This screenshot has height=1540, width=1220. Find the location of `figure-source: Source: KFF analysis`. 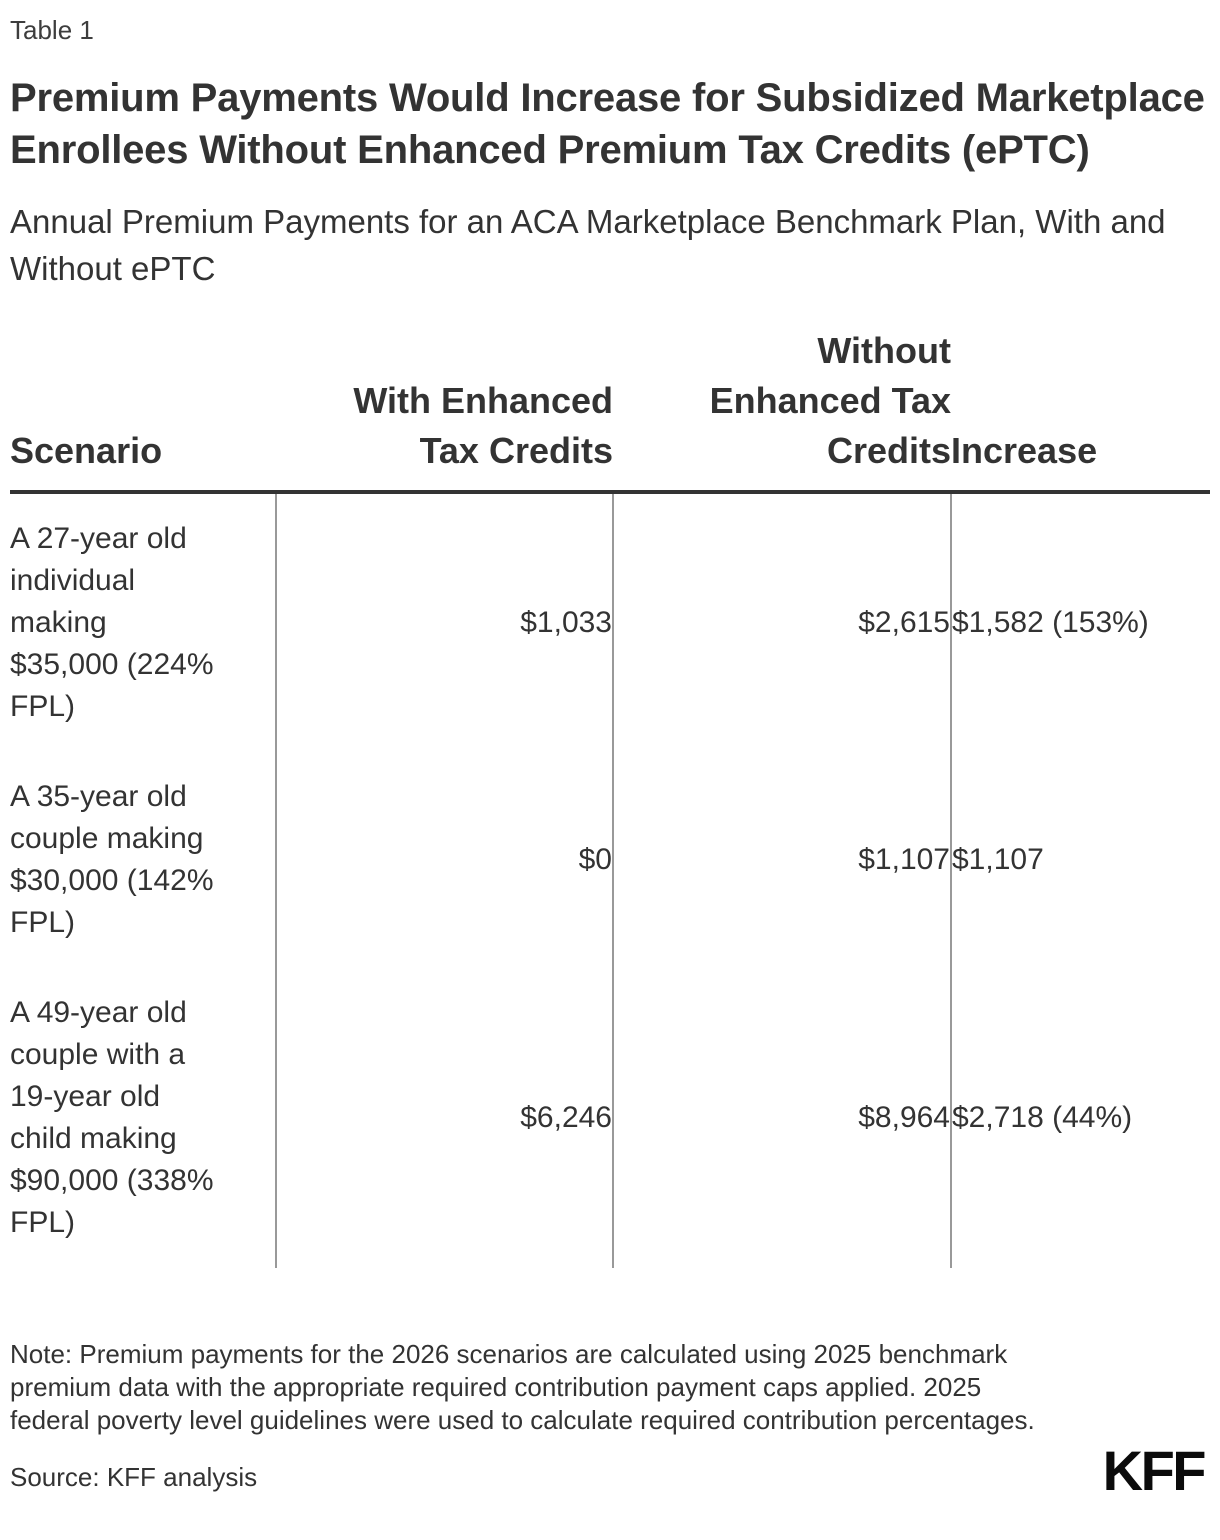

figure-source: Source: KFF analysis is located at coordinates (134, 1477).